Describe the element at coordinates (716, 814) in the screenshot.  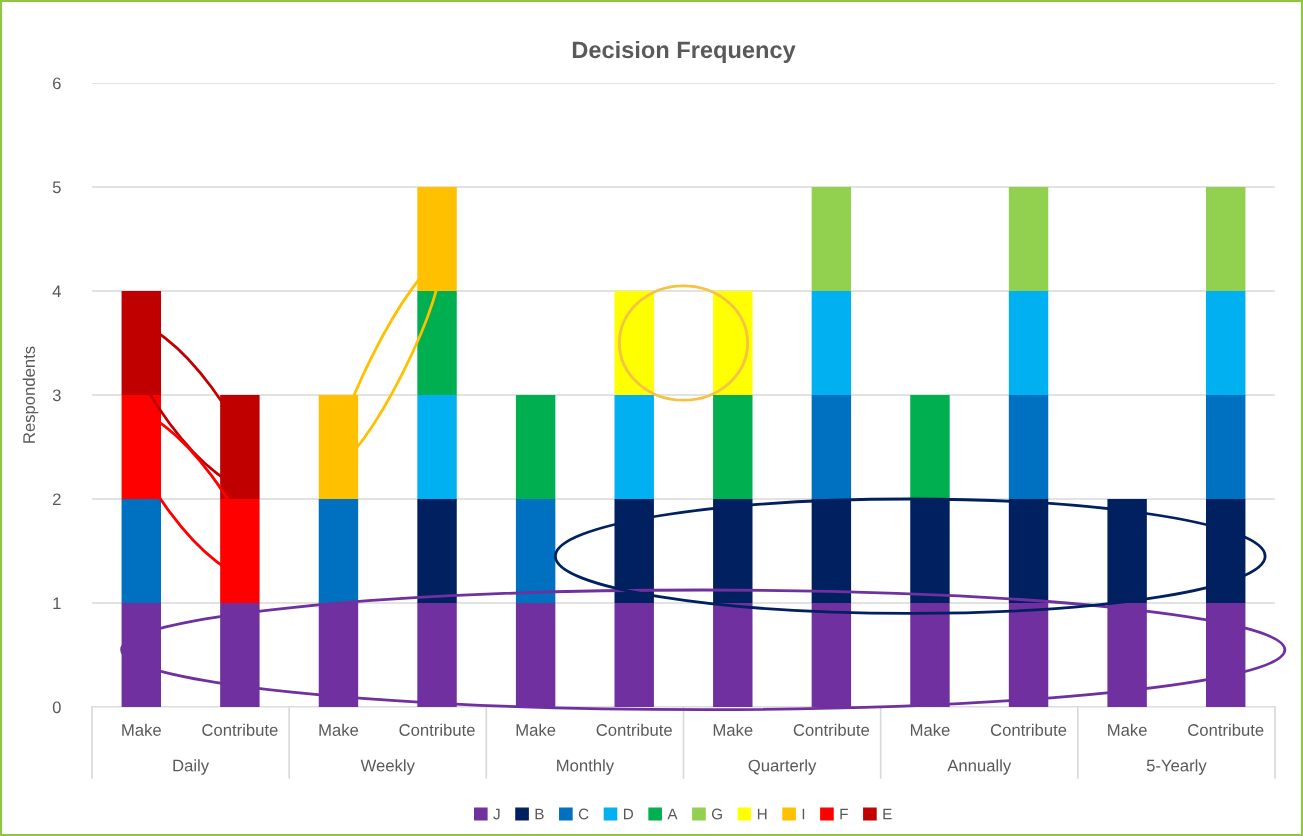
I see `legend-label: G` at that location.